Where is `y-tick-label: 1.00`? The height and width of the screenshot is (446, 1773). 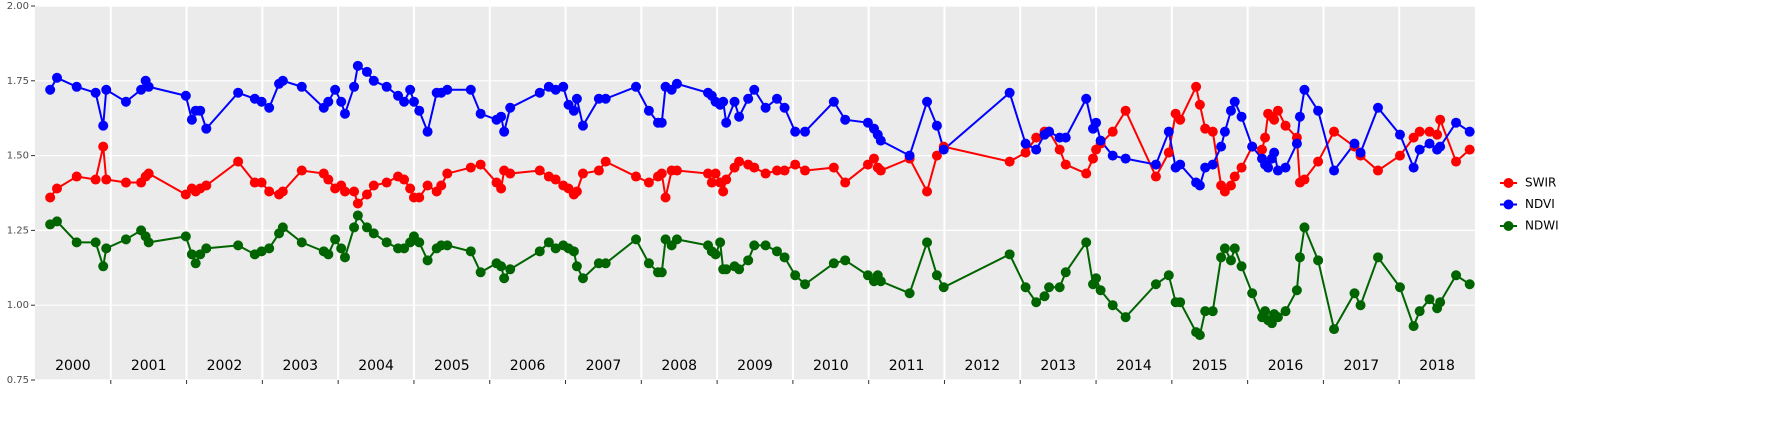
y-tick-label: 1.00 is located at coordinates (18, 305).